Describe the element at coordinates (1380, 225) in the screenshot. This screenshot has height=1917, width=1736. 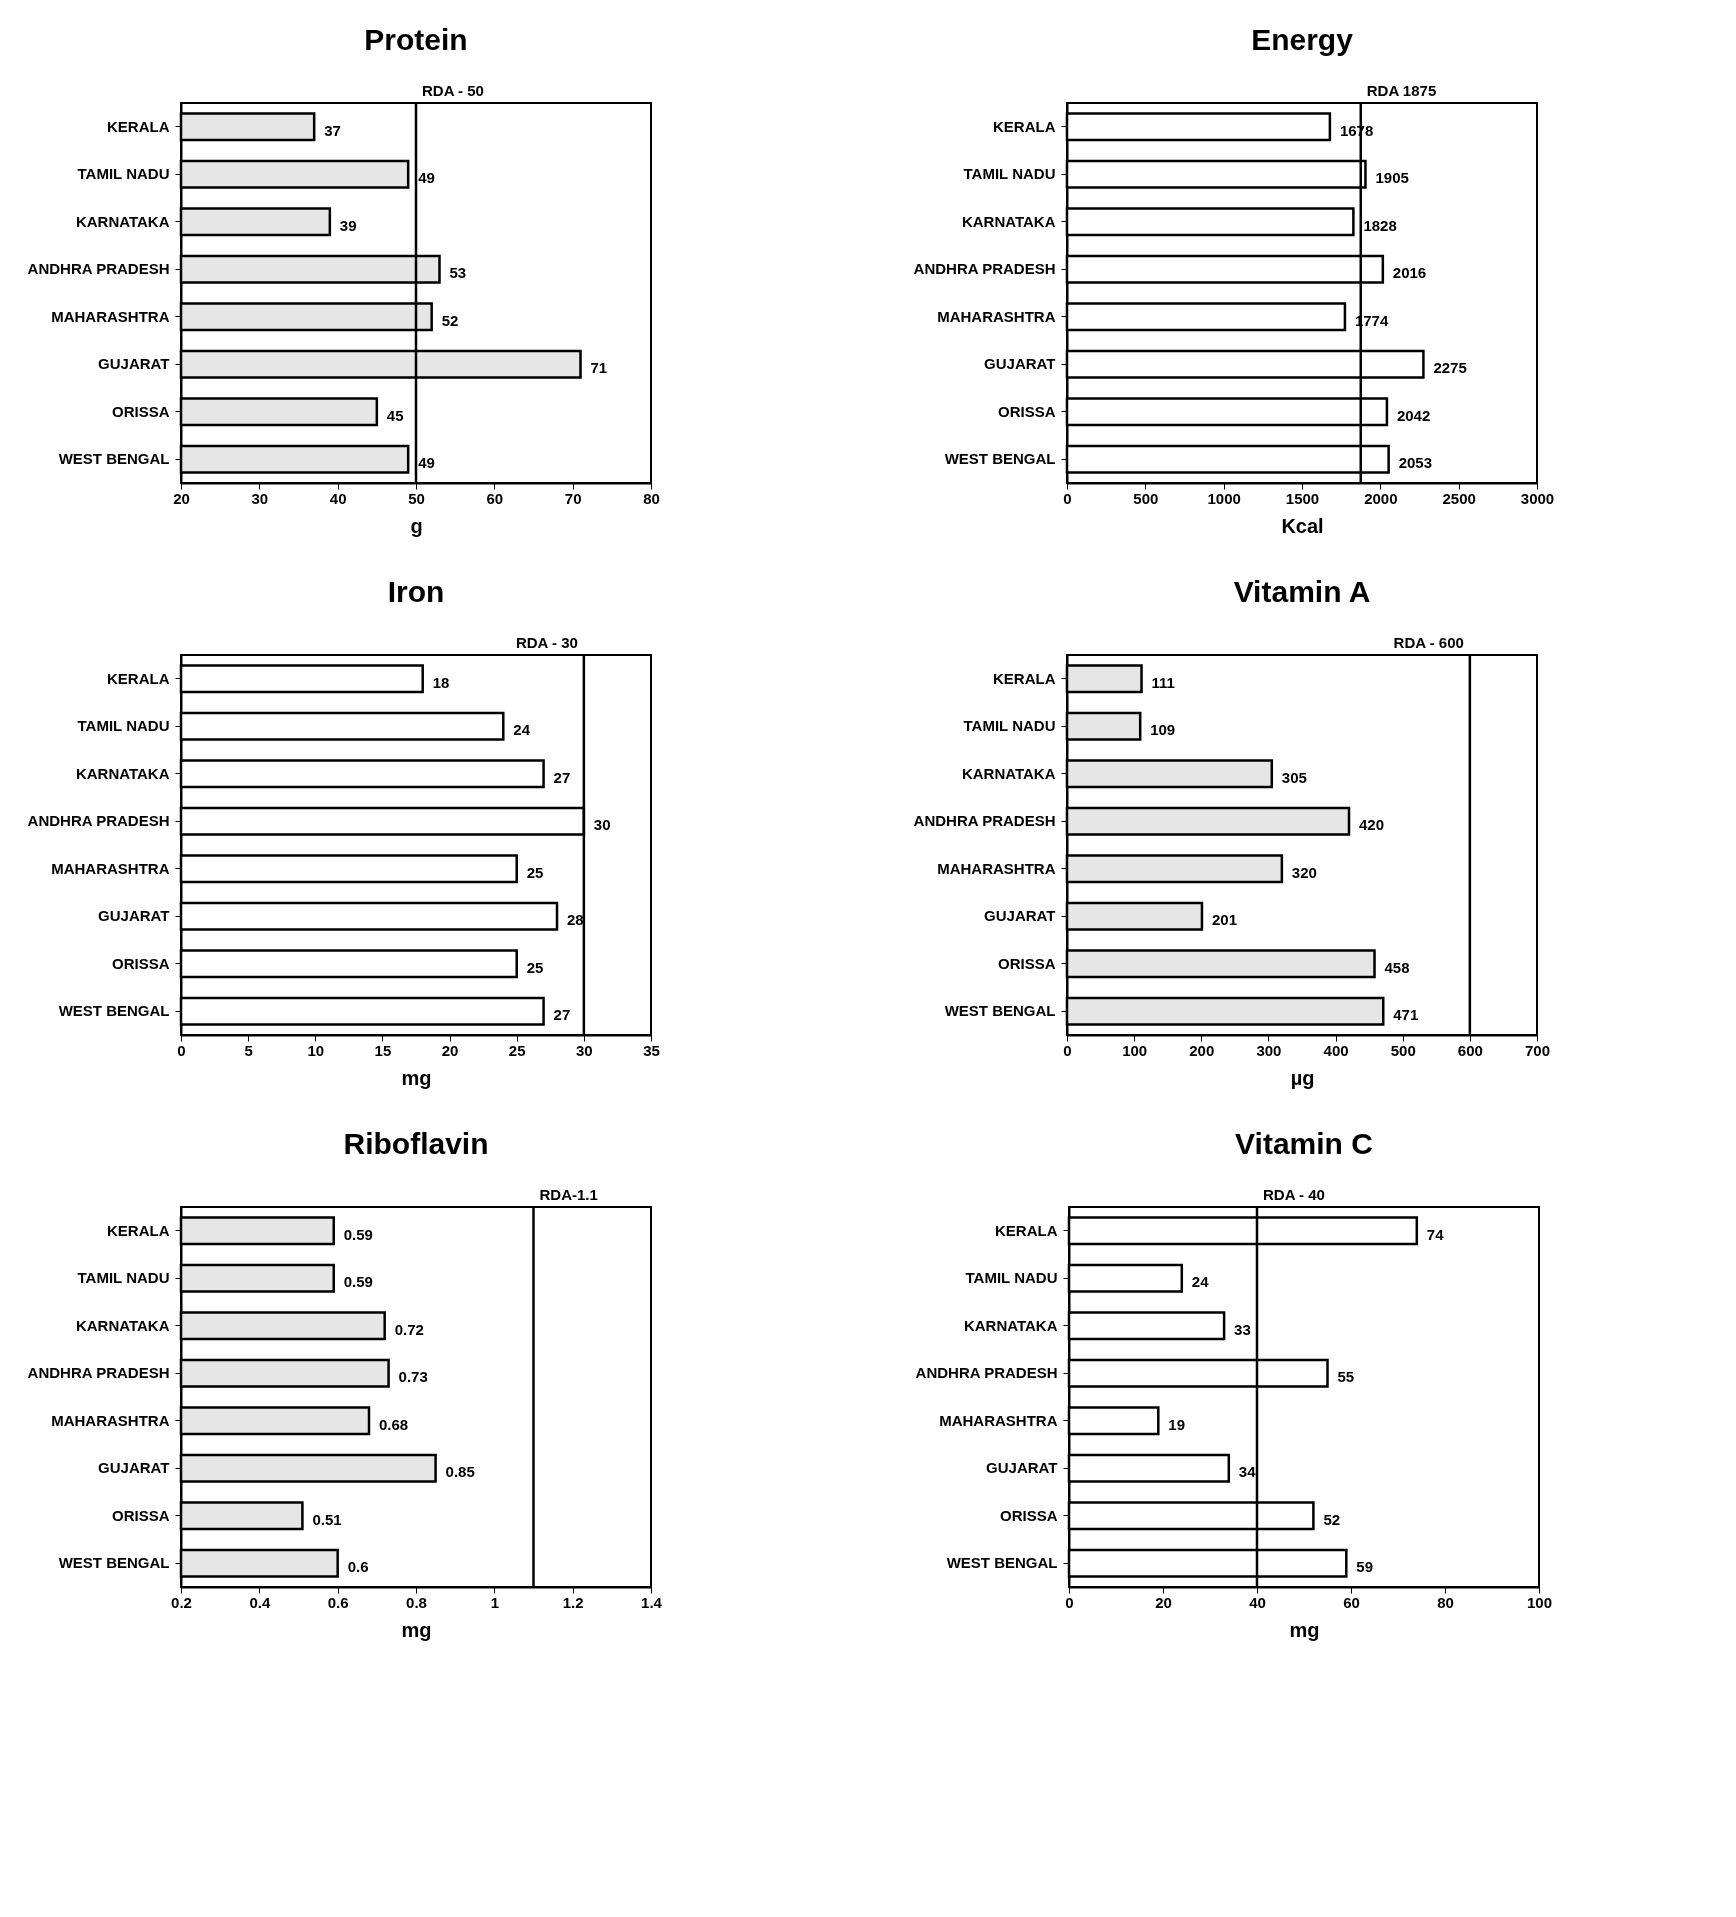
I see `data-label: 1828` at that location.